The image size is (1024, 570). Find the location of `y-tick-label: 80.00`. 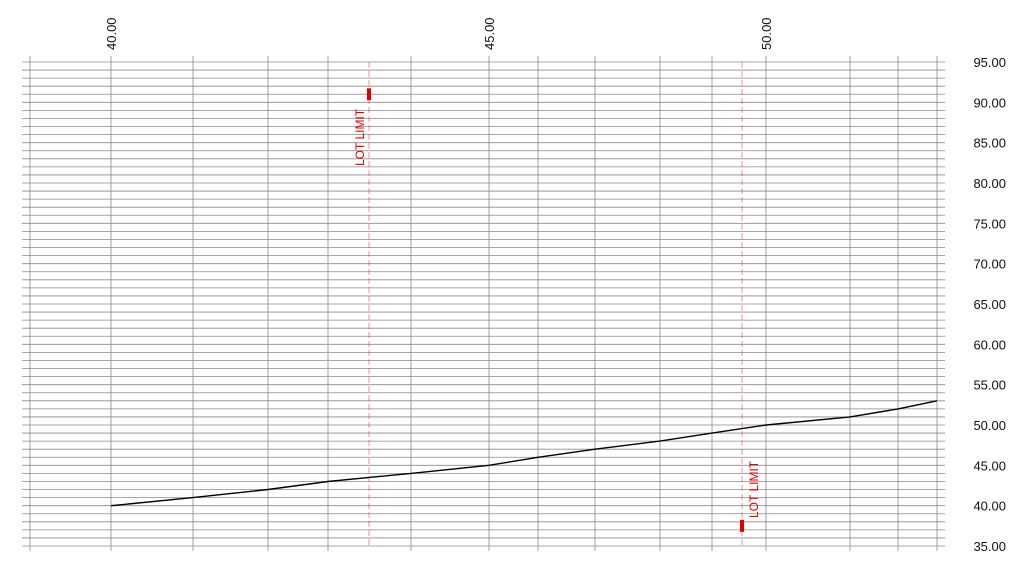

y-tick-label: 80.00 is located at coordinates (989, 183).